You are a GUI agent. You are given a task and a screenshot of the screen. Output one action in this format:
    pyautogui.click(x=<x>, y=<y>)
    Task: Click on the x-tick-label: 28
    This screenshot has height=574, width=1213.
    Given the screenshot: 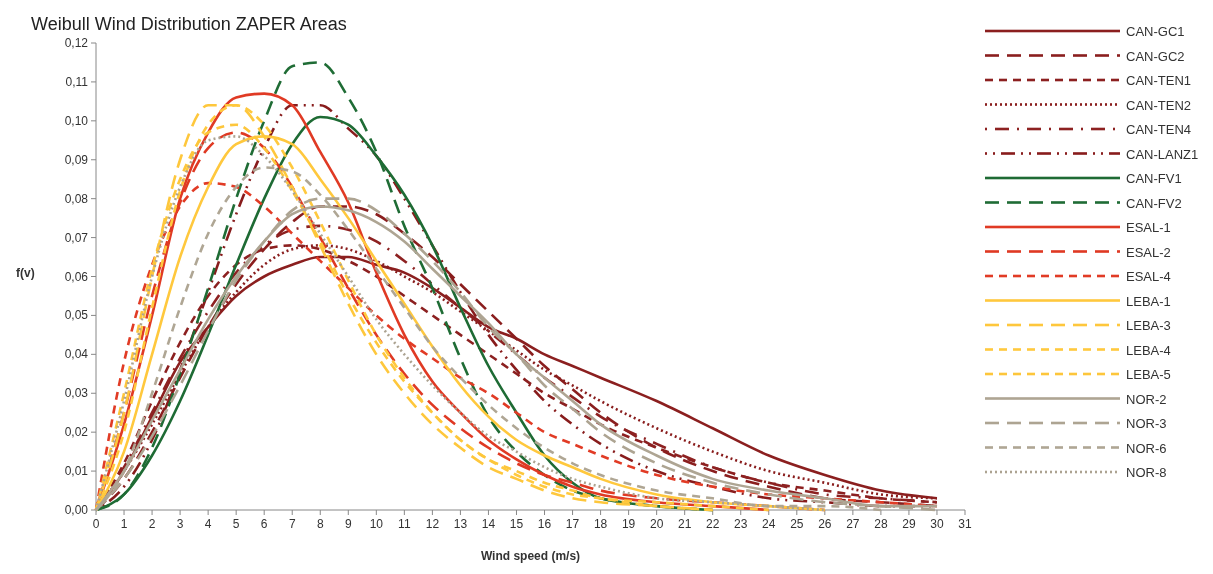 What is the action you would take?
    pyautogui.click(x=881, y=524)
    